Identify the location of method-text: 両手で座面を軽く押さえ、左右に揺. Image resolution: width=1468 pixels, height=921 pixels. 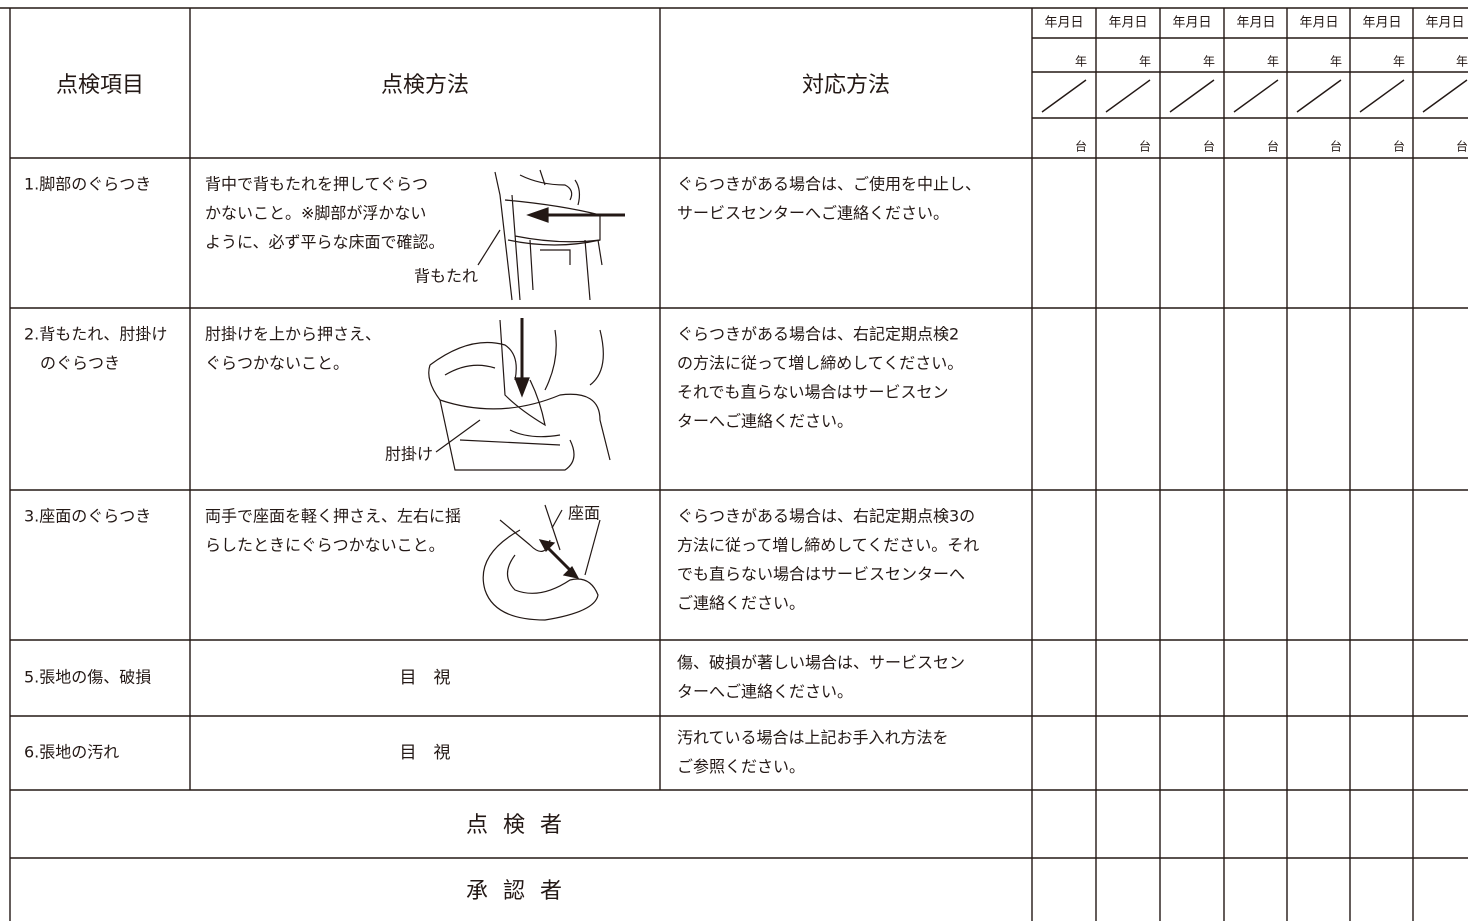
(333, 516).